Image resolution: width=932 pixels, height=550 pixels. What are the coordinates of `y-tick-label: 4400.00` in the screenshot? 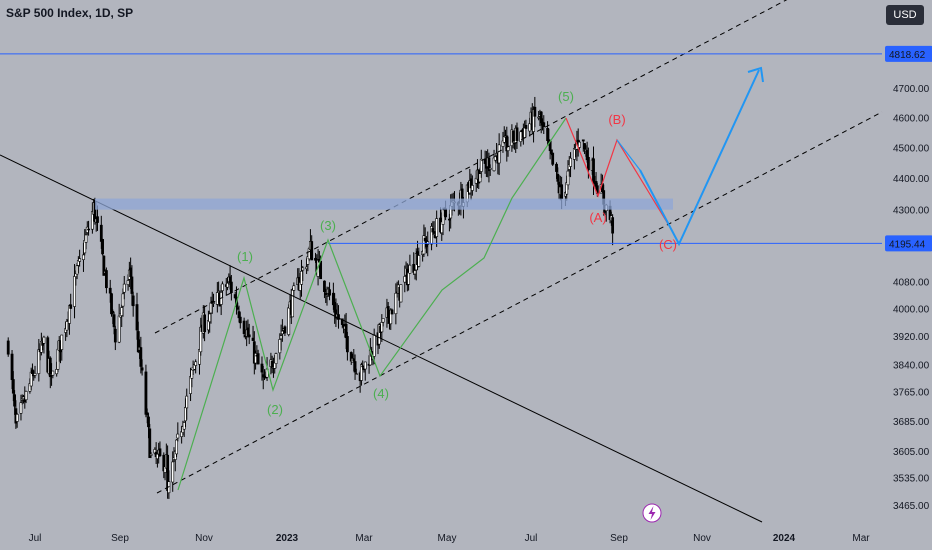 It's located at (911, 179).